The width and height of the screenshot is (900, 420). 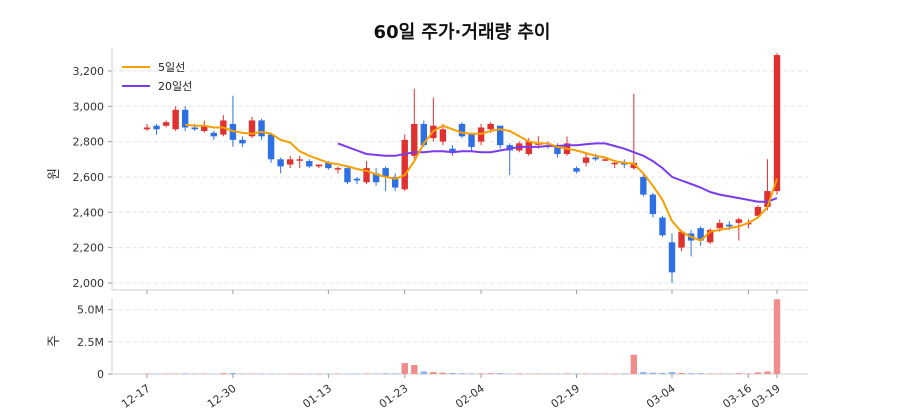 I want to click on price-y-tick-label: 2,600, so click(x=89, y=177).